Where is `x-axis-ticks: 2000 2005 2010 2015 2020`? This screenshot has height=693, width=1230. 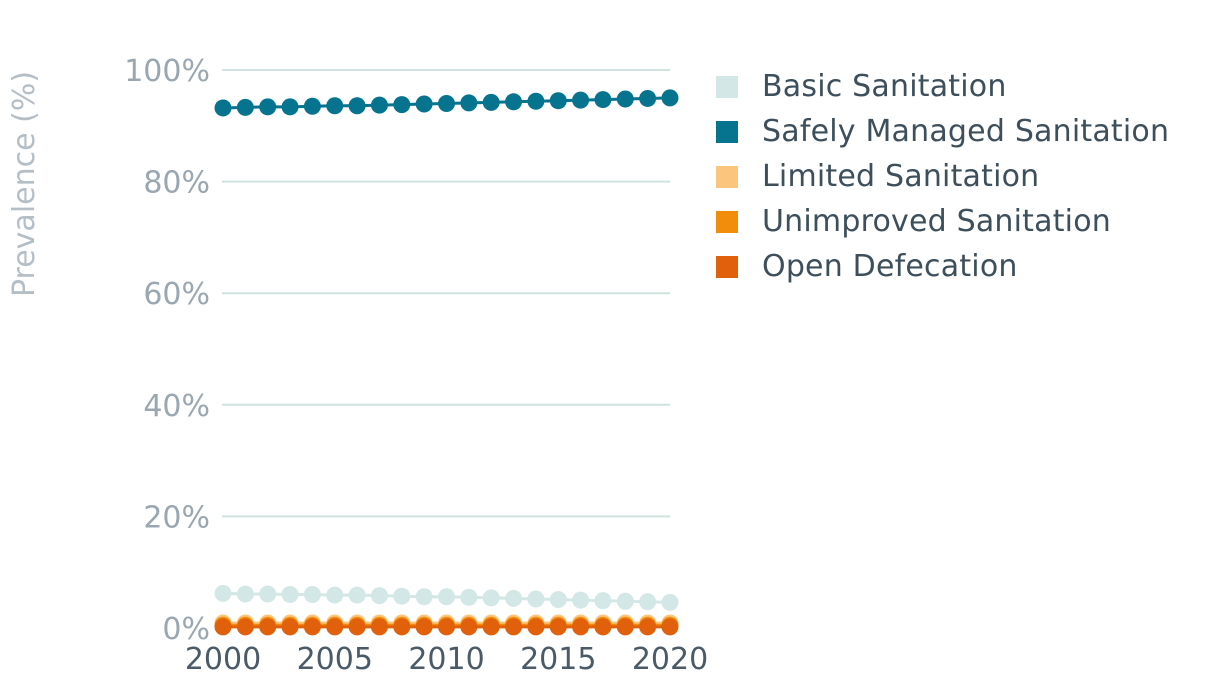
x-axis-ticks: 2000 2005 2010 2015 2020 is located at coordinates (446, 659).